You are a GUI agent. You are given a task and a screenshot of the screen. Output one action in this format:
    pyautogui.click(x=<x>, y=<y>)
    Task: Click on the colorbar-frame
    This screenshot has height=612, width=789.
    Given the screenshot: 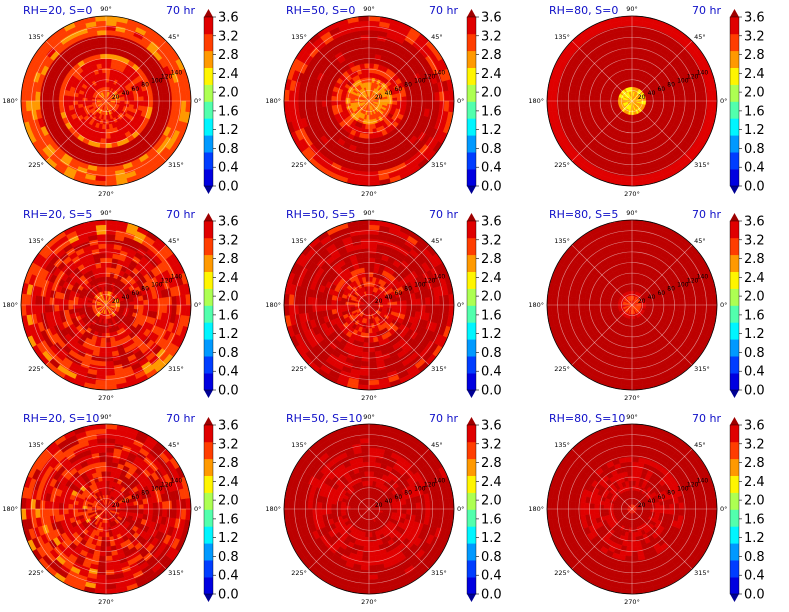 What is the action you would take?
    pyautogui.click(x=471, y=101)
    